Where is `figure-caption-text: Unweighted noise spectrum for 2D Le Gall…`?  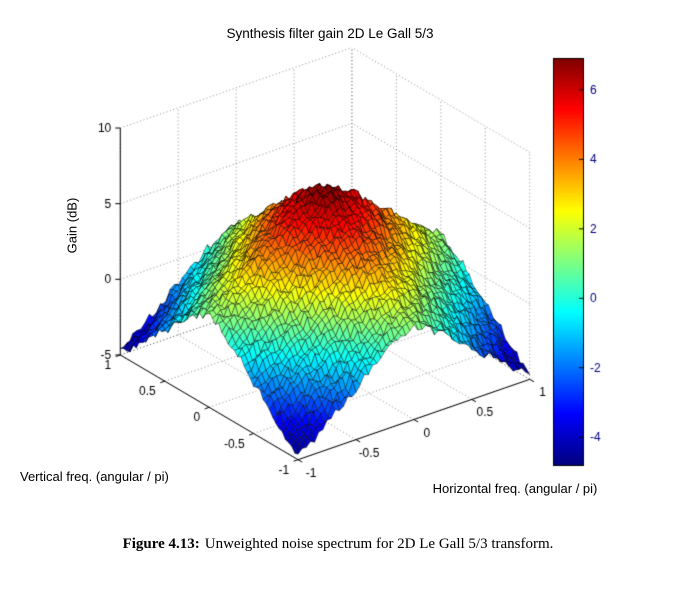 figure-caption-text: Unweighted noise spectrum for 2D Le Gall… is located at coordinates (379, 544).